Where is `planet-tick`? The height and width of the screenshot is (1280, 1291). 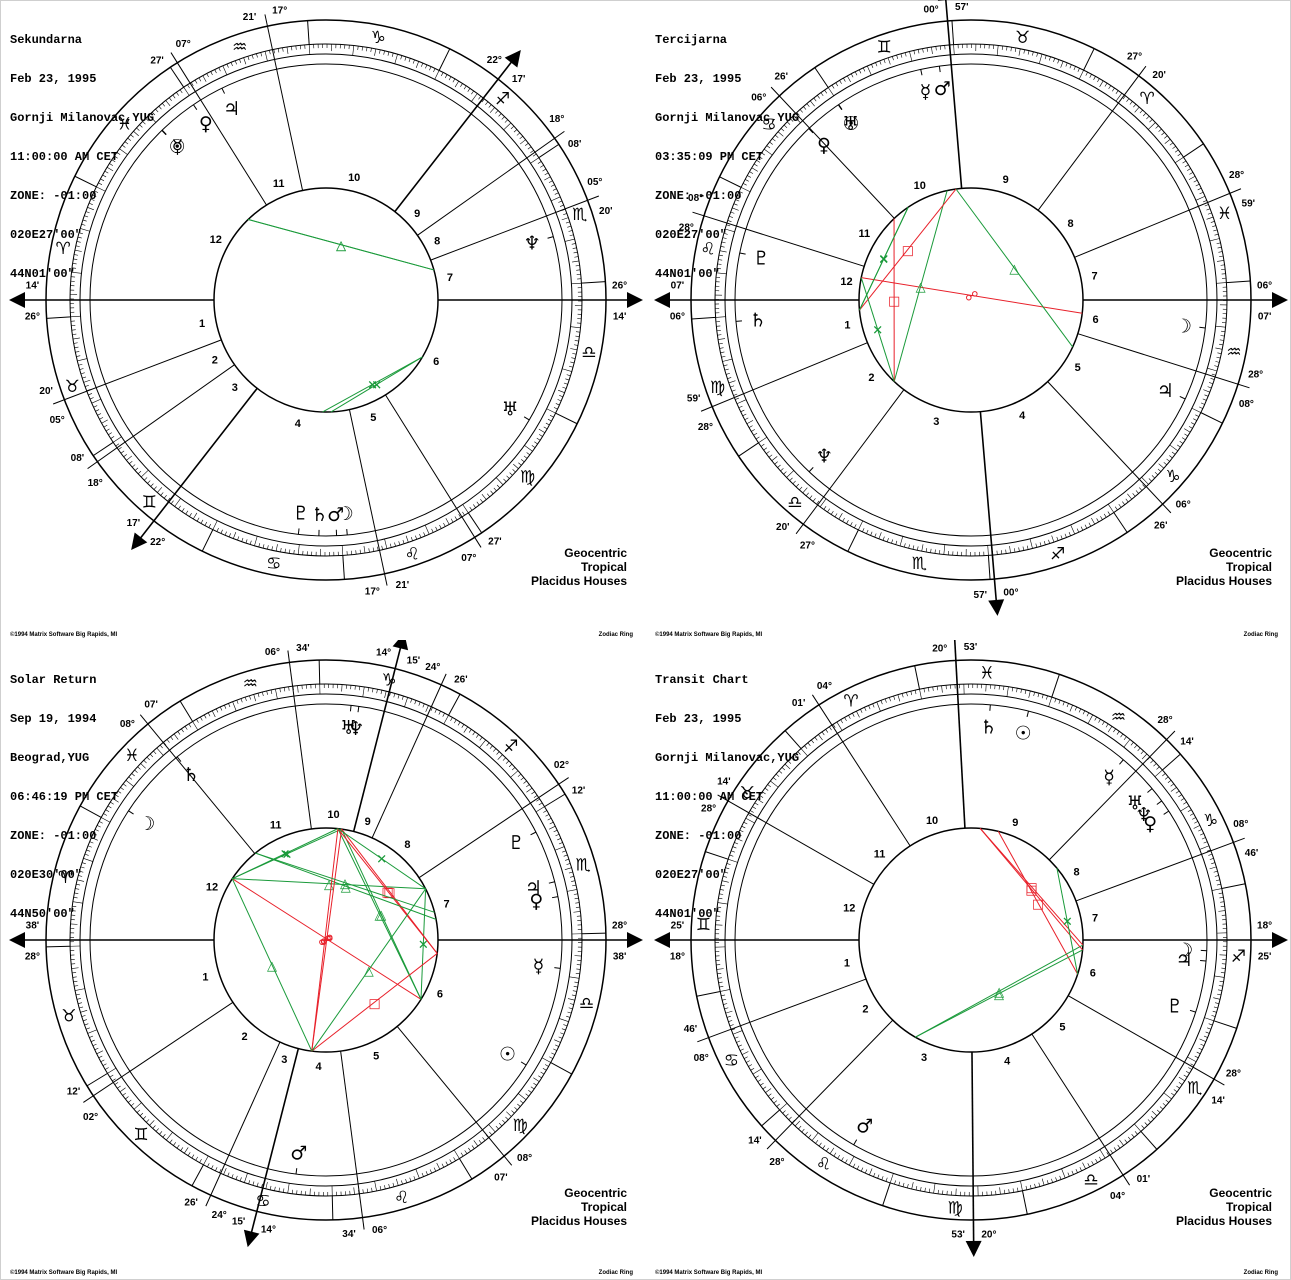
planet-tick is located at coordinates (296, 1171).